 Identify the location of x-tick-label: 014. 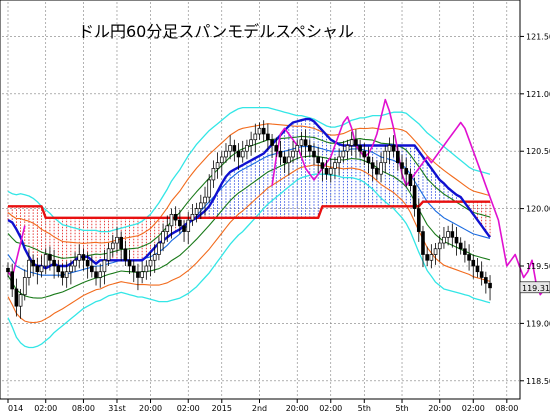
(15, 408).